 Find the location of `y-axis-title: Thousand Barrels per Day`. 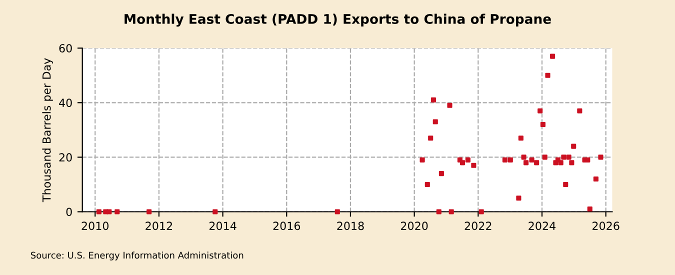

y-axis-title: Thousand Barrels per Day is located at coordinates (47, 130).